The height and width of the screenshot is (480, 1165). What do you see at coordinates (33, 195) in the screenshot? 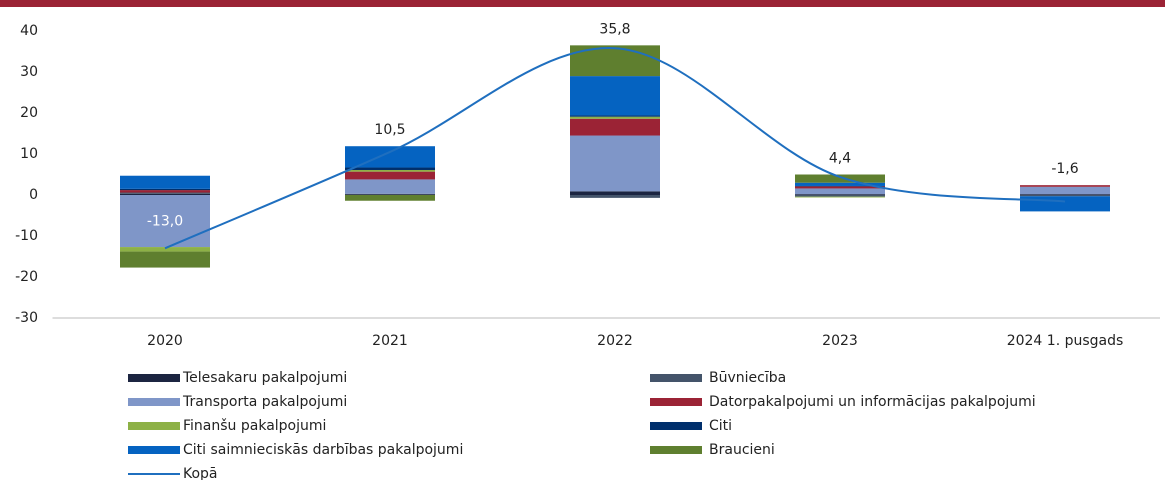
I see `y-tick-label: 0` at bounding box center [33, 195].